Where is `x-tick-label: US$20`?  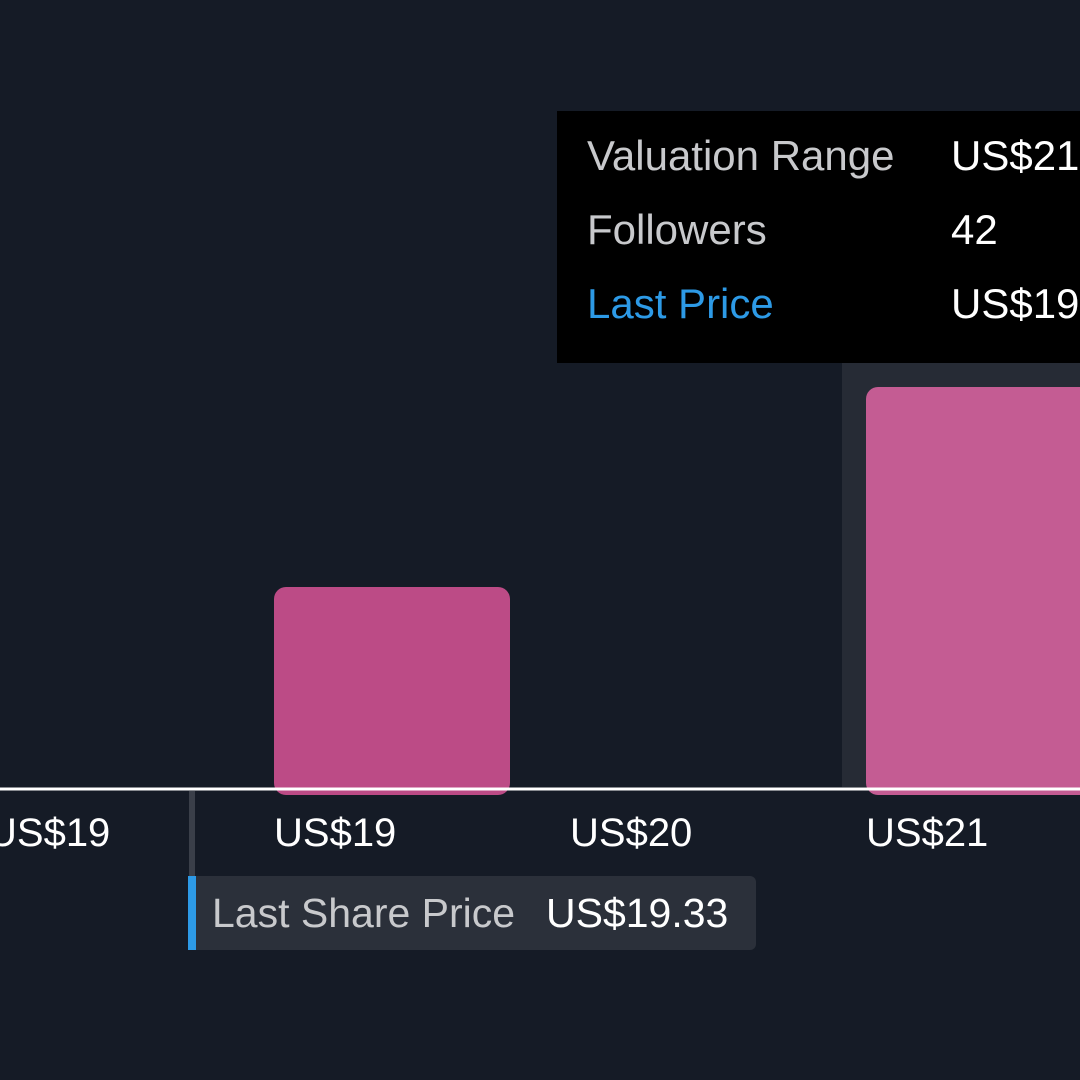
x-tick-label: US$20 is located at coordinates (631, 833).